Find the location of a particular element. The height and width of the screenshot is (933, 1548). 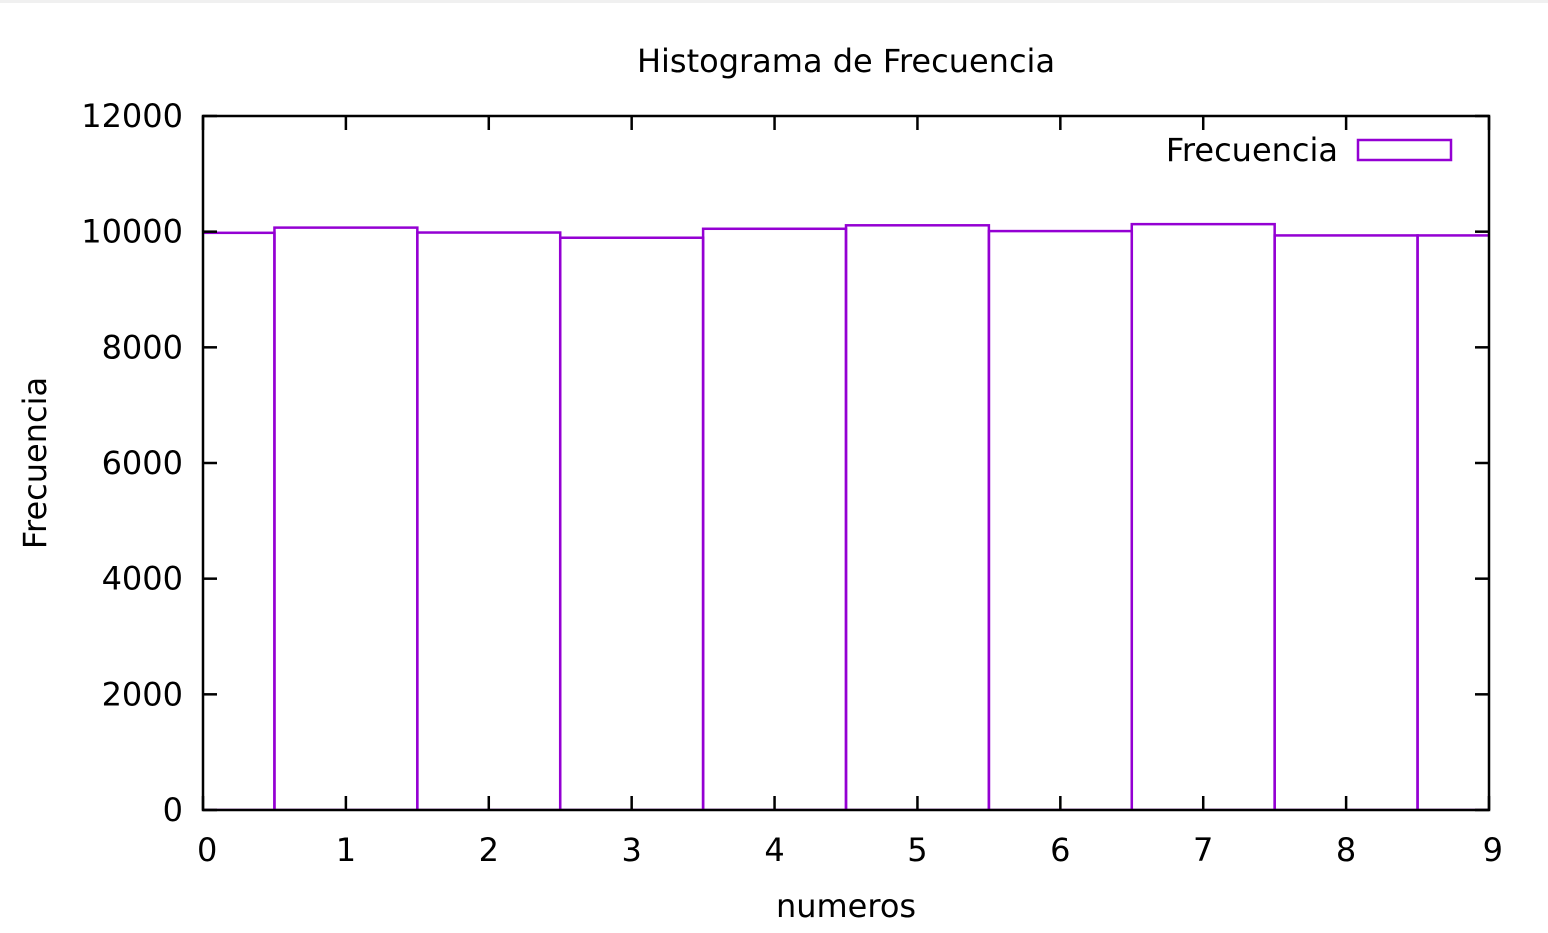

x-axis-label: numeros is located at coordinates (846, 906).